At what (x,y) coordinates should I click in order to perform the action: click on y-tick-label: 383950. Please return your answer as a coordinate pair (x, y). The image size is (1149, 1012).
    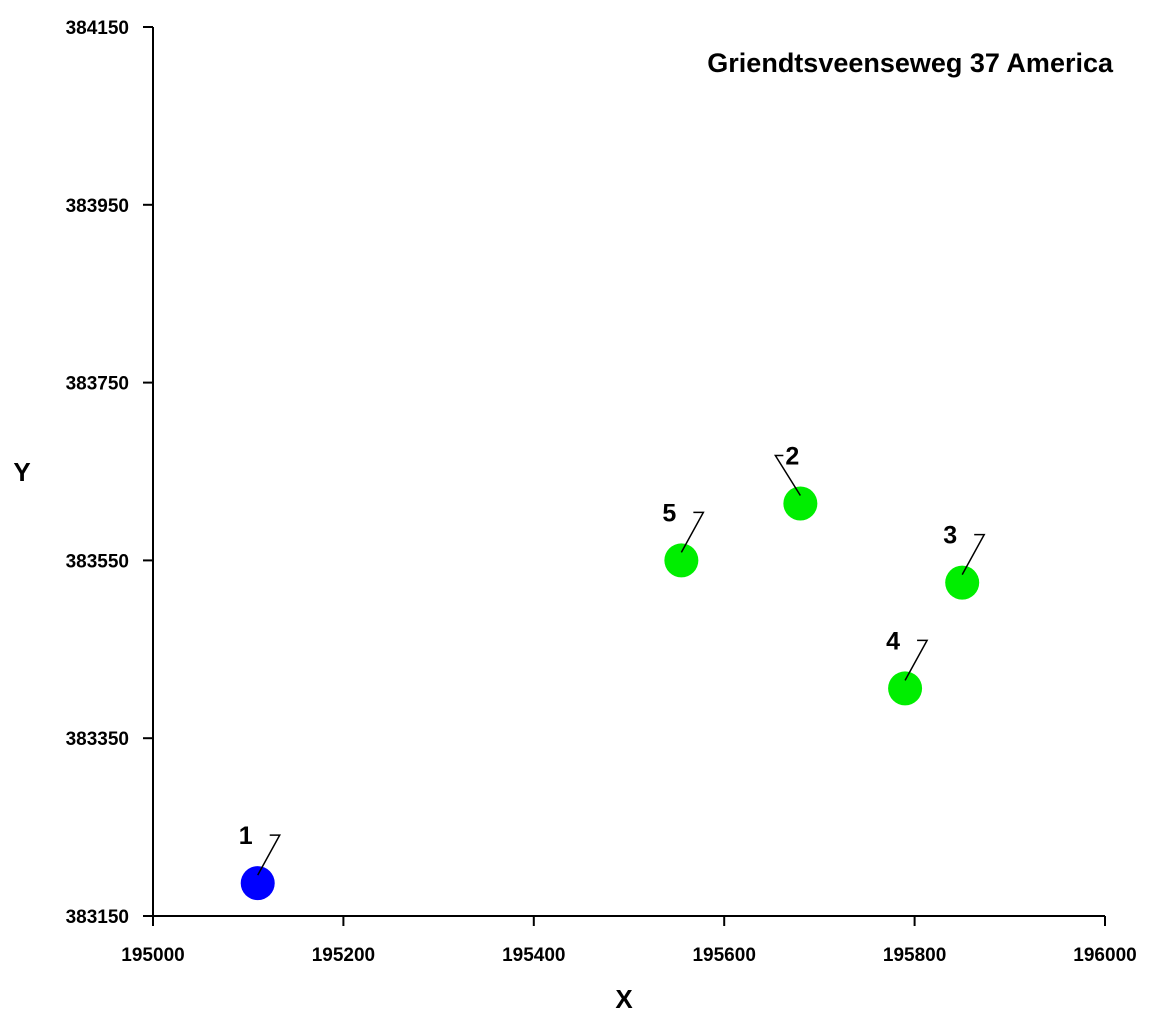
    Looking at the image, I should click on (97, 206).